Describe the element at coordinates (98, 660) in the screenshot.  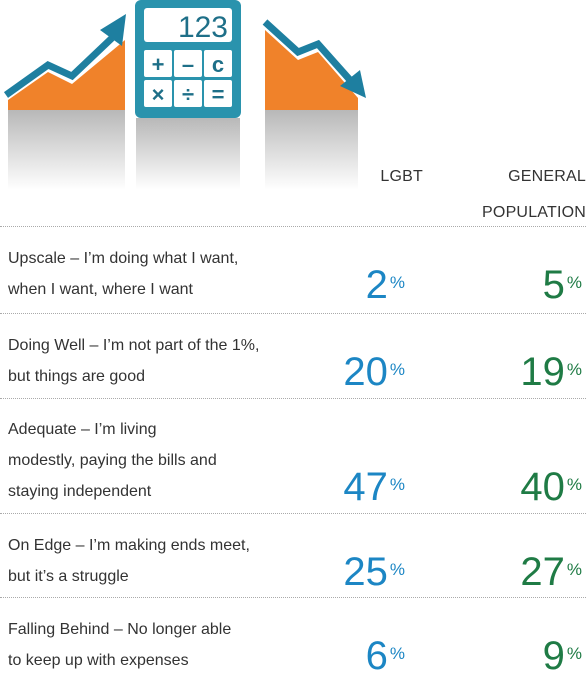
I see `row-label: to keep up with expenses` at that location.